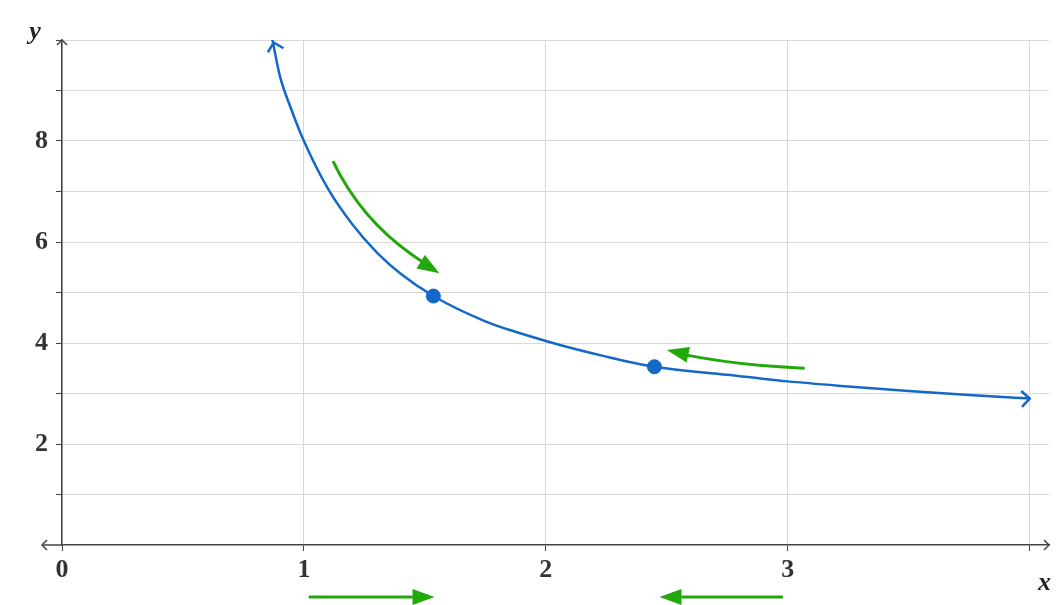 This screenshot has height=605, width=1057. What do you see at coordinates (304, 569) in the screenshot?
I see `x-tick-label: 1` at bounding box center [304, 569].